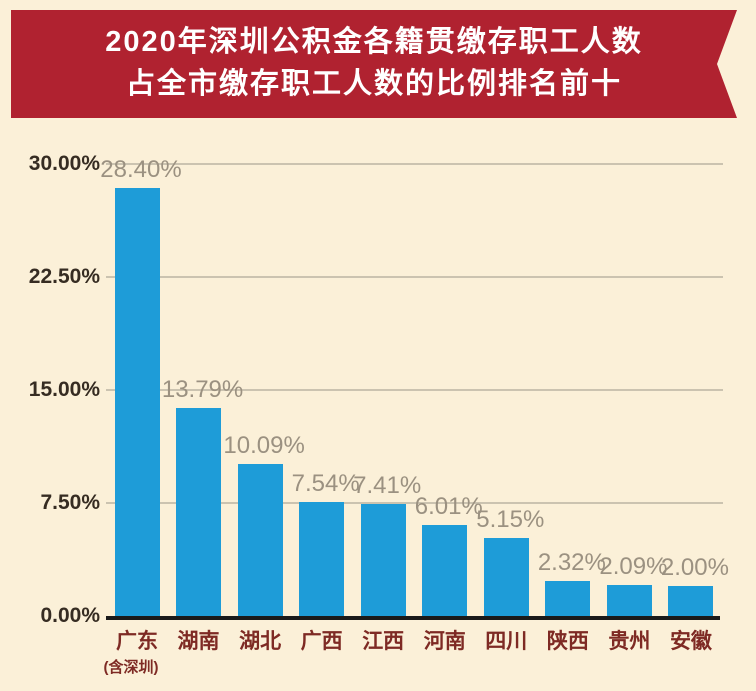 This screenshot has height=691, width=756. I want to click on bar-四川, so click(506, 577).